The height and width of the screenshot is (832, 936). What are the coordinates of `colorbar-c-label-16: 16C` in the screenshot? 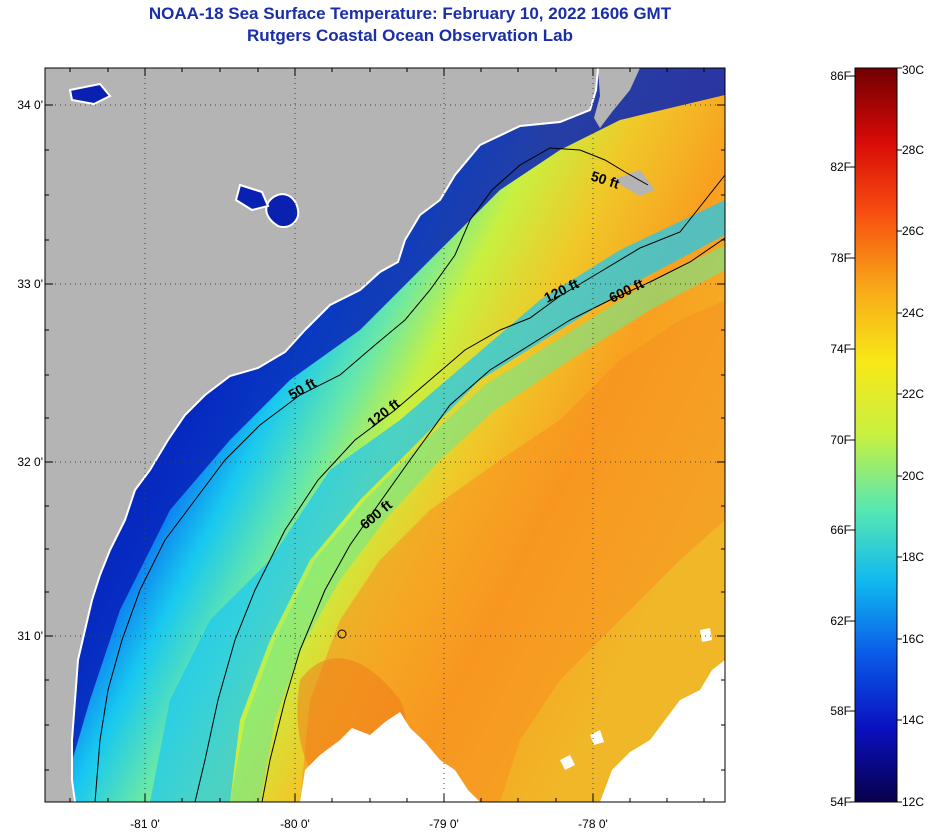 It's located at (913, 639).